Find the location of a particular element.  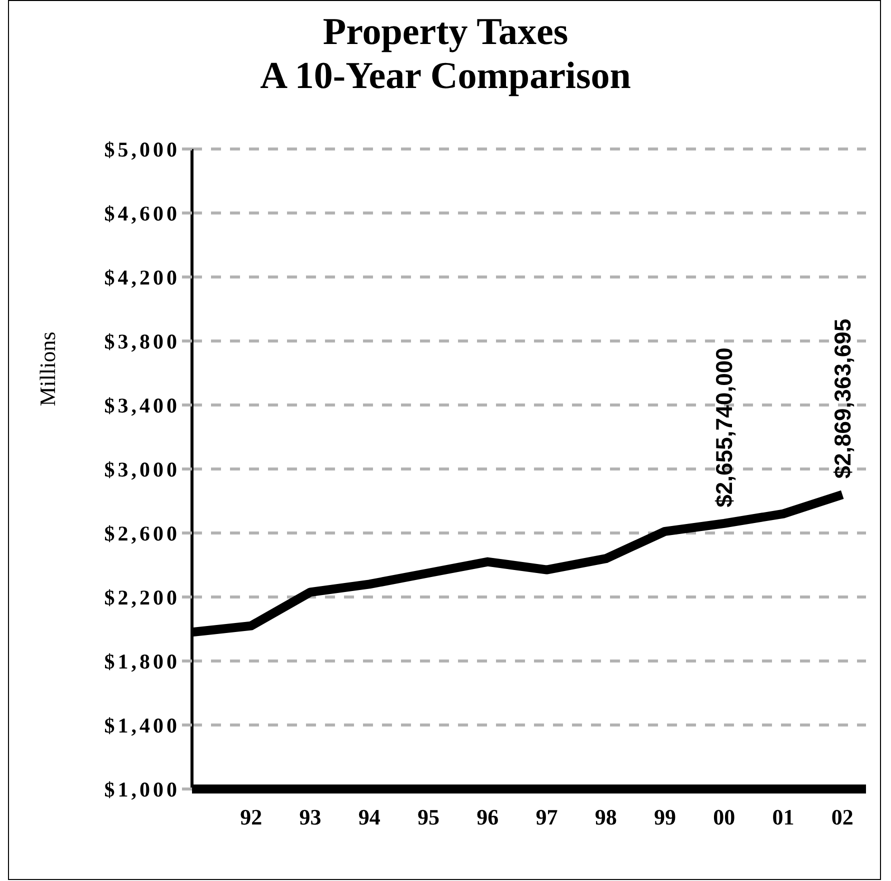

y-tick-label: $4,600 is located at coordinates (142, 213).